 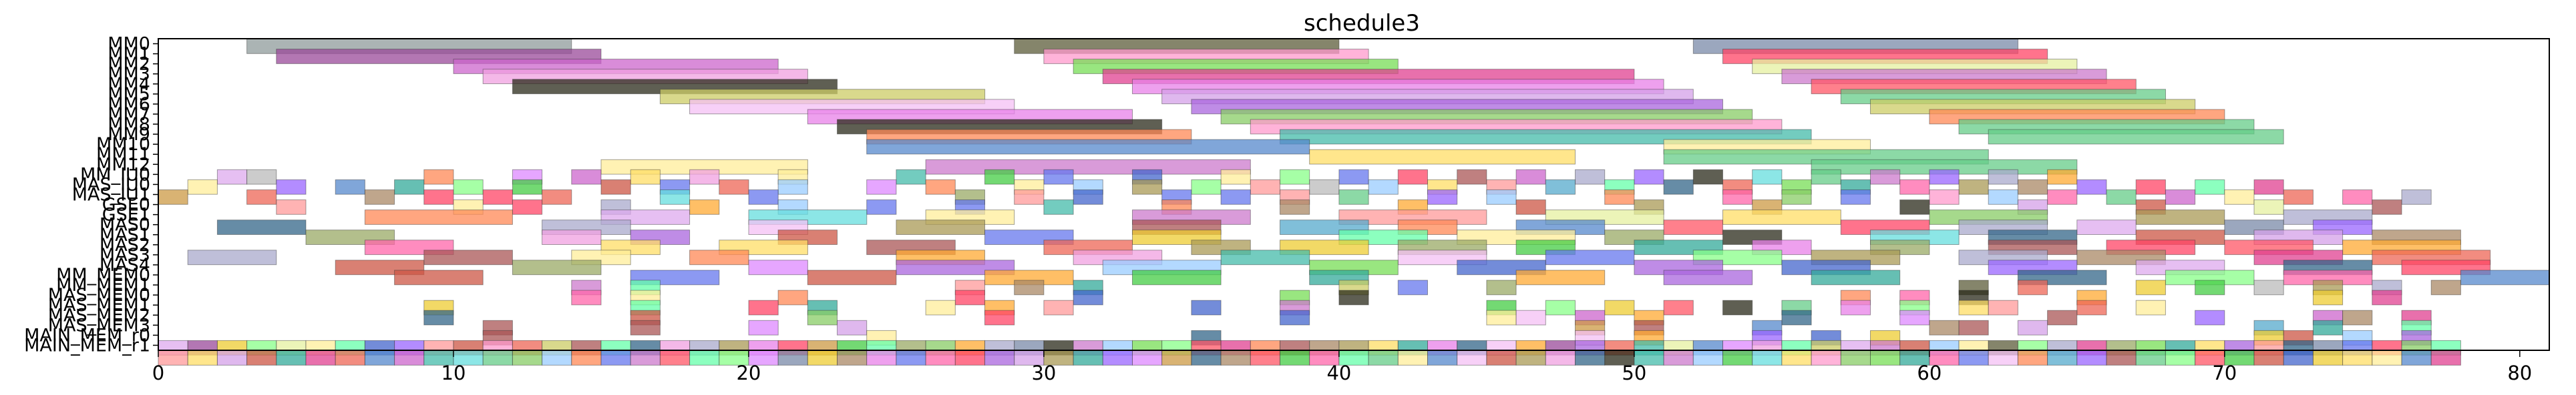 I want to click on y-tick-label: MM11, so click(x=123, y=154).